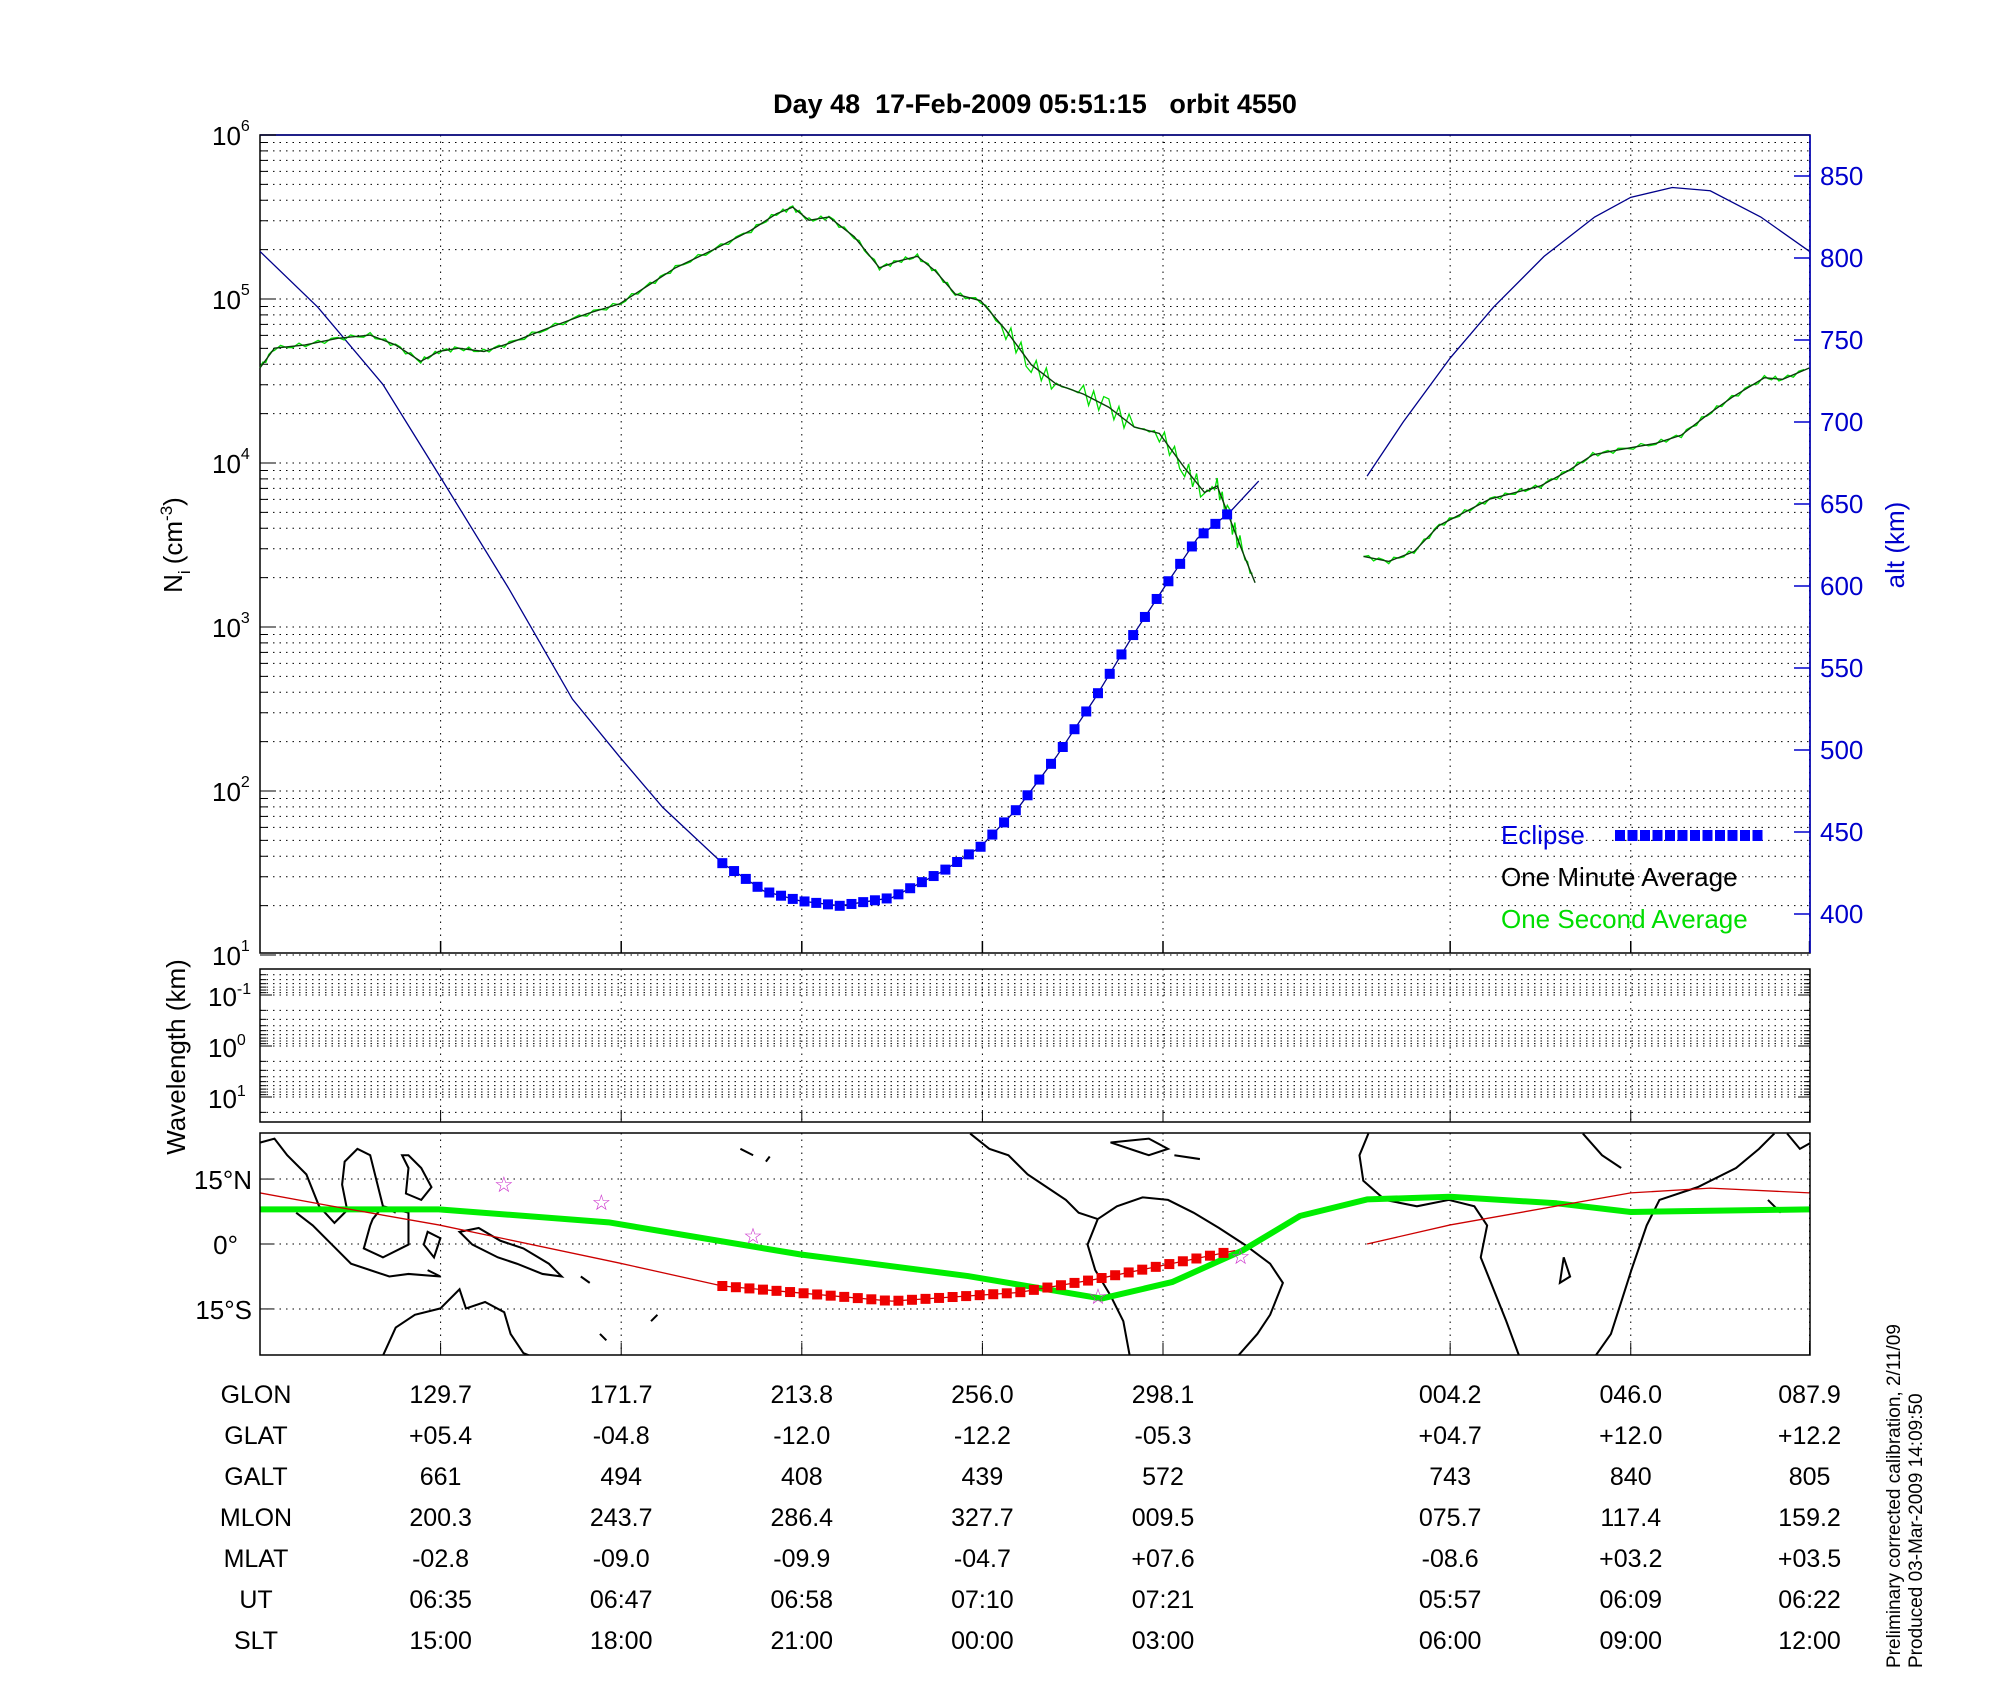  What do you see at coordinates (223, 1180) in the screenshot?
I see `lat-tick-15n: 15°N` at bounding box center [223, 1180].